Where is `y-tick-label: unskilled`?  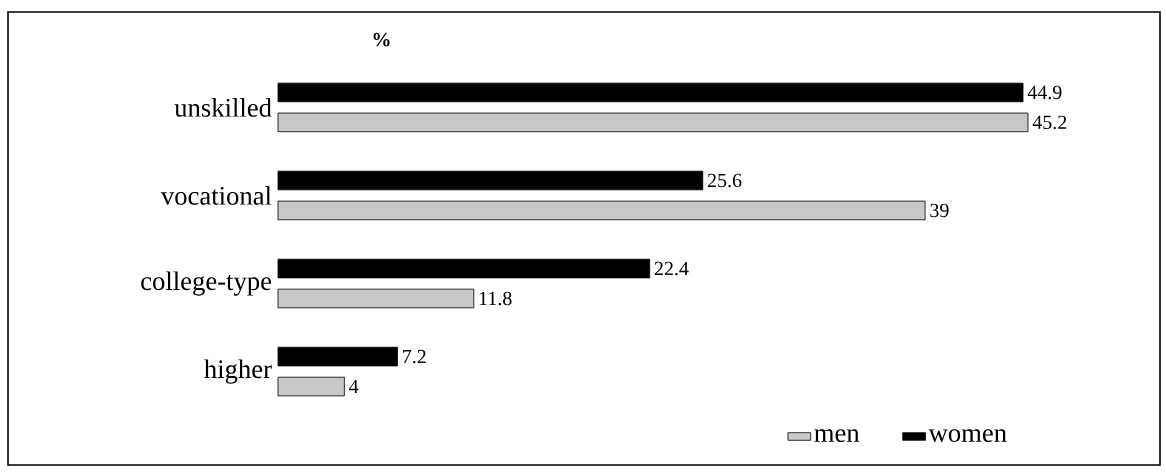 y-tick-label: unskilled is located at coordinates (223, 107).